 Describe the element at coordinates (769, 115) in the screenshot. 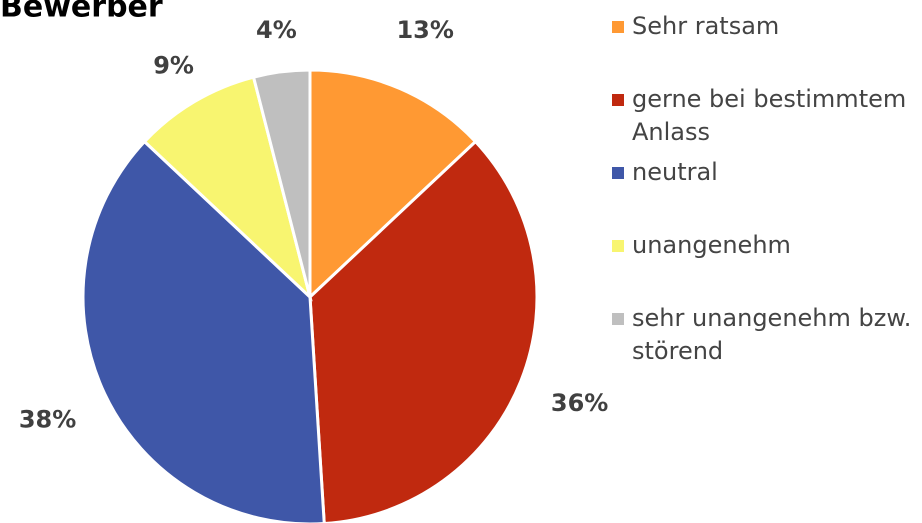

I see `legend-label: gerne bei bestimmtem Anlass` at that location.